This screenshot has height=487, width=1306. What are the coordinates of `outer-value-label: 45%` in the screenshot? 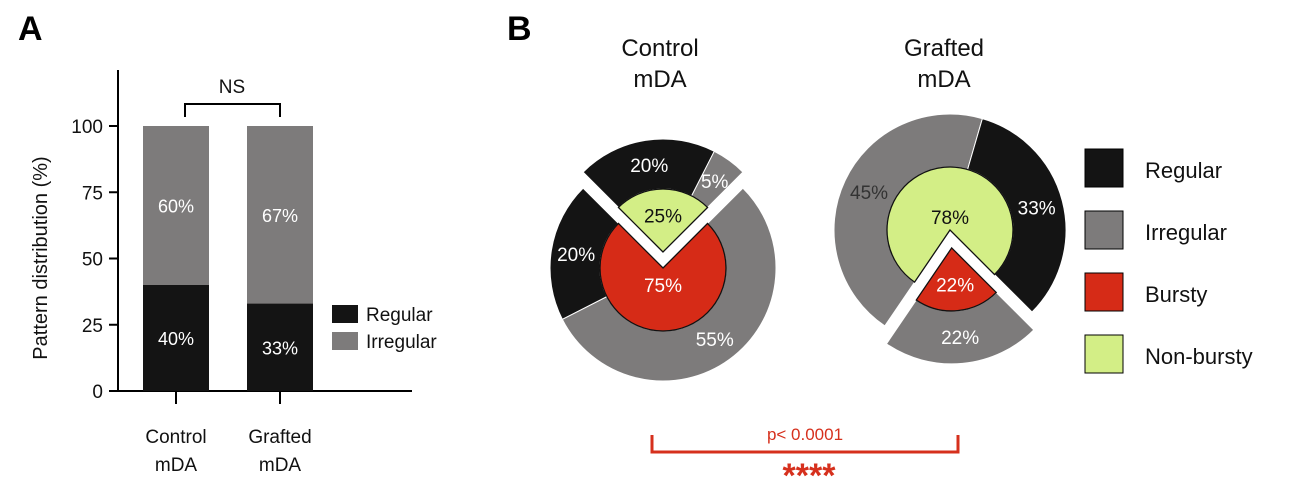 It's located at (869, 193).